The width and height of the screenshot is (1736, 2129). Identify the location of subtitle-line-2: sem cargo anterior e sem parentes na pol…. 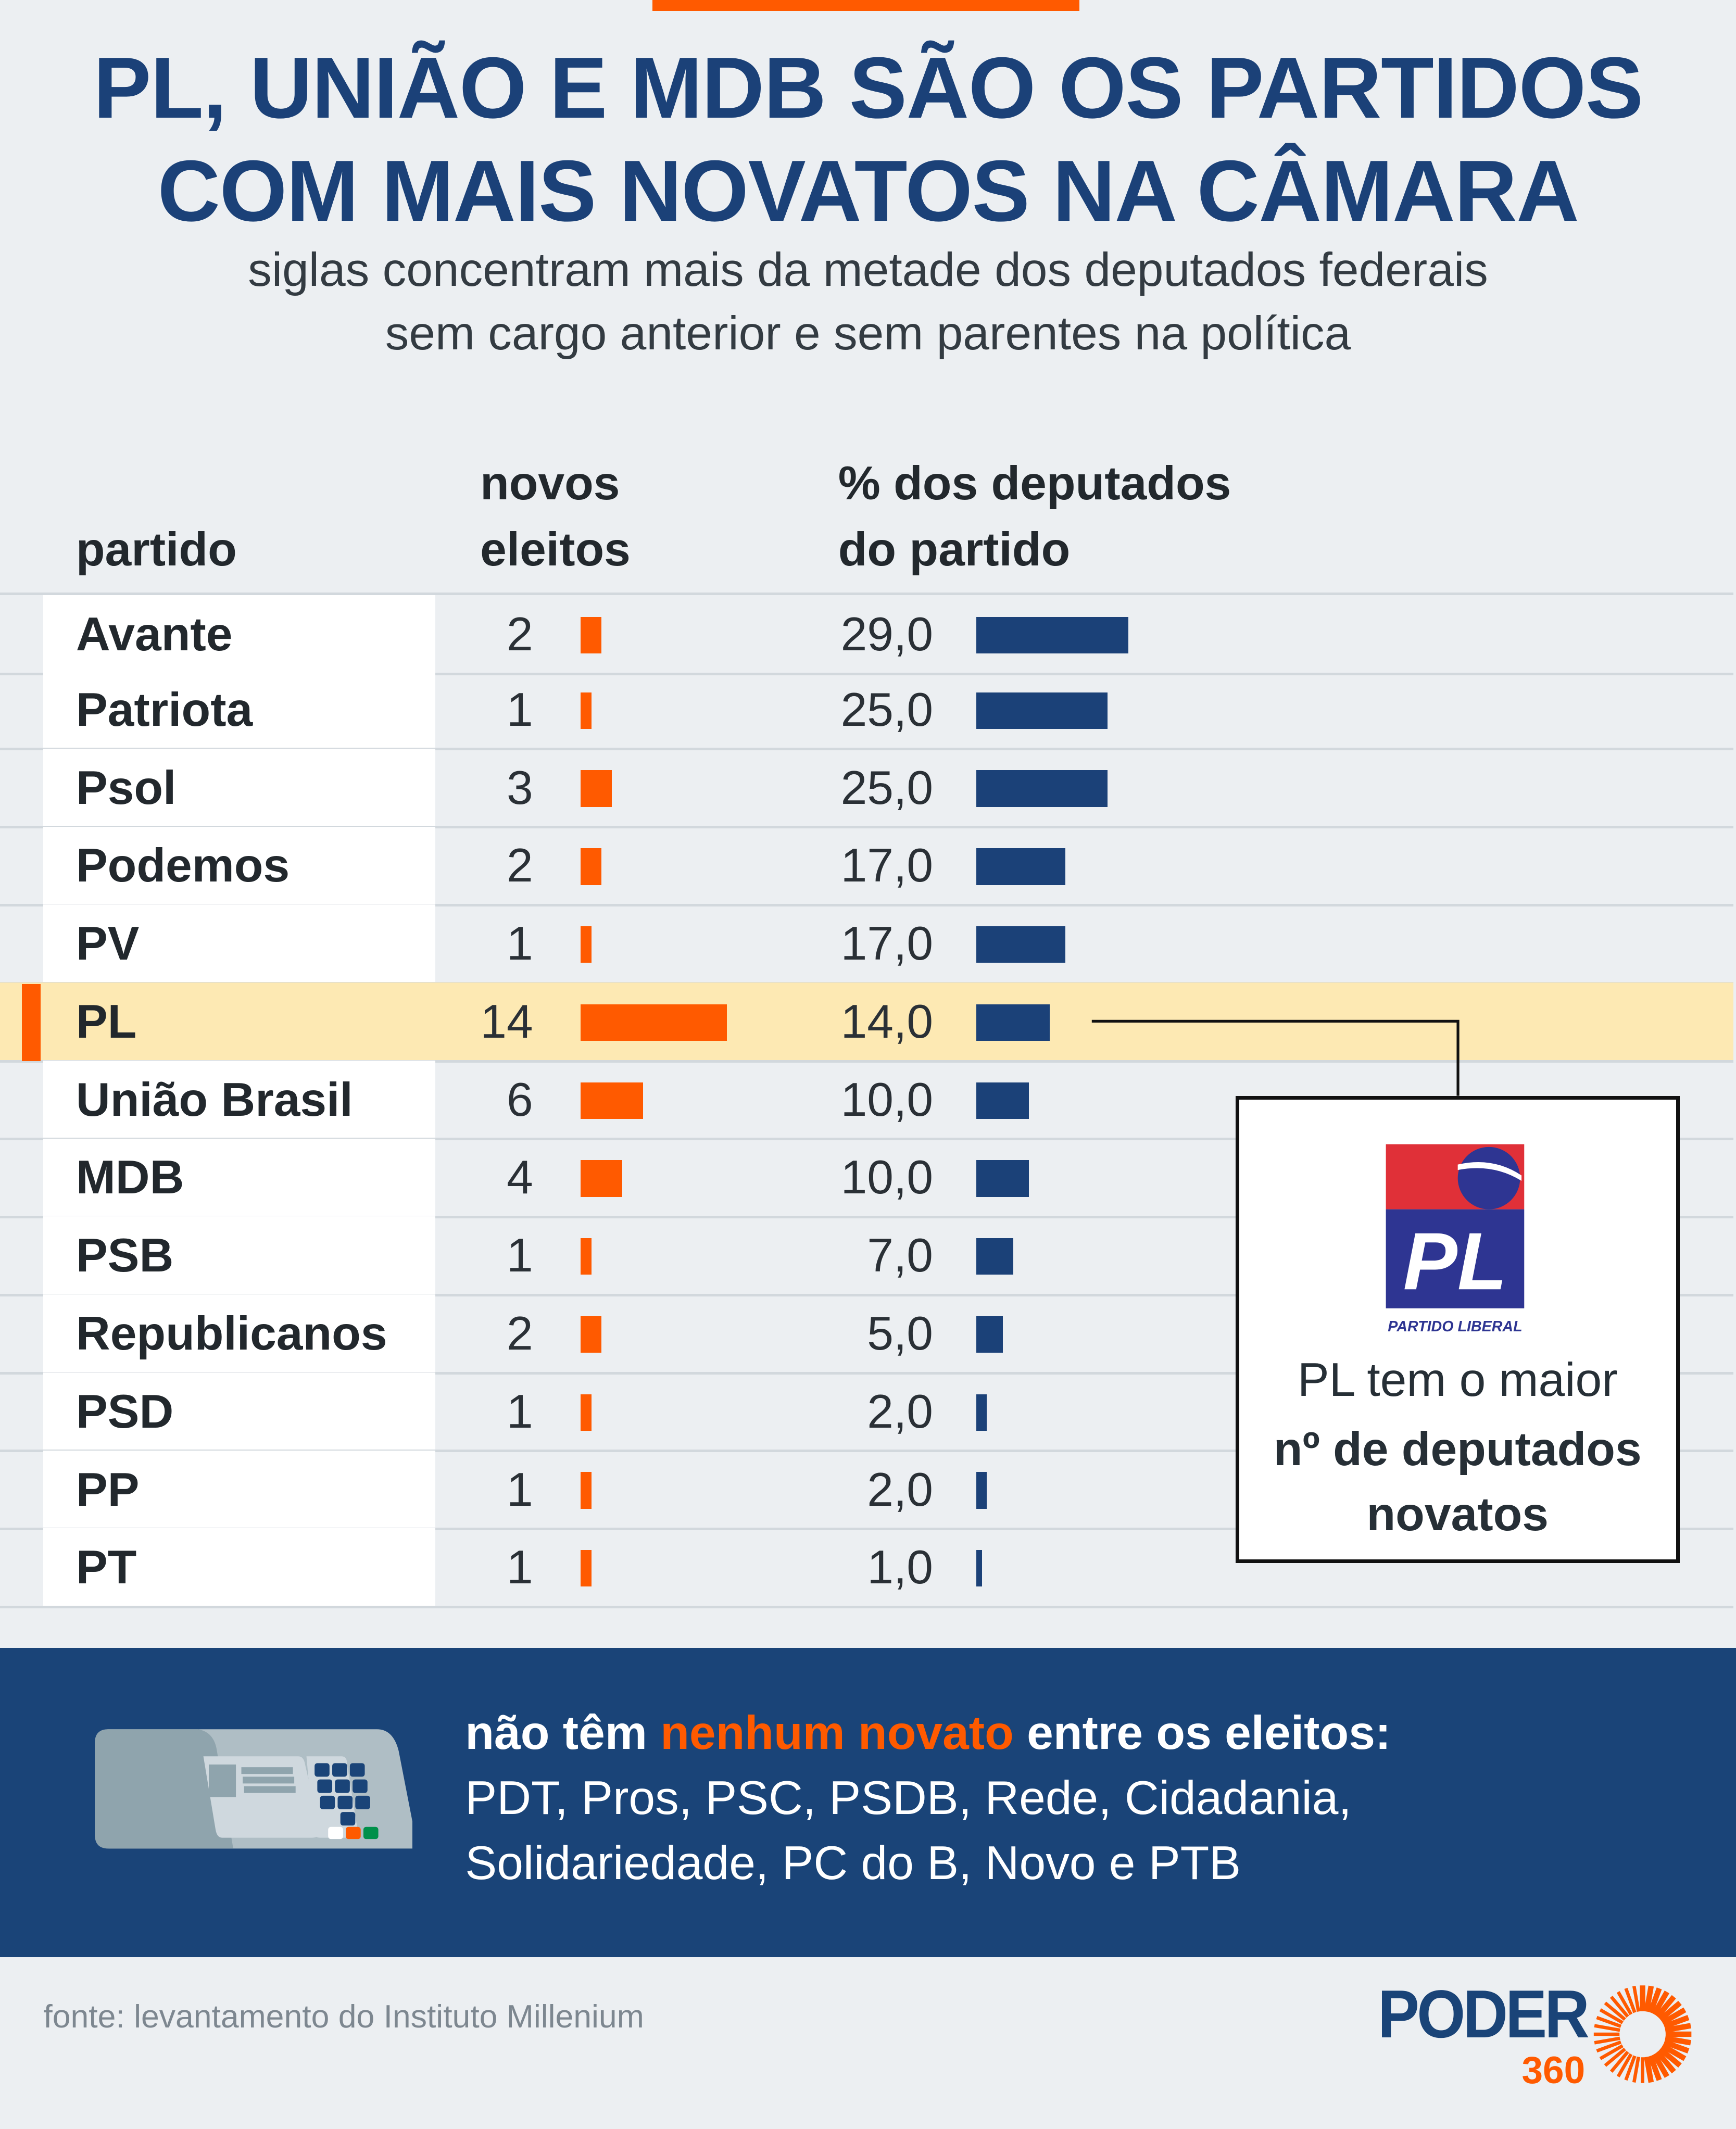
(868, 333).